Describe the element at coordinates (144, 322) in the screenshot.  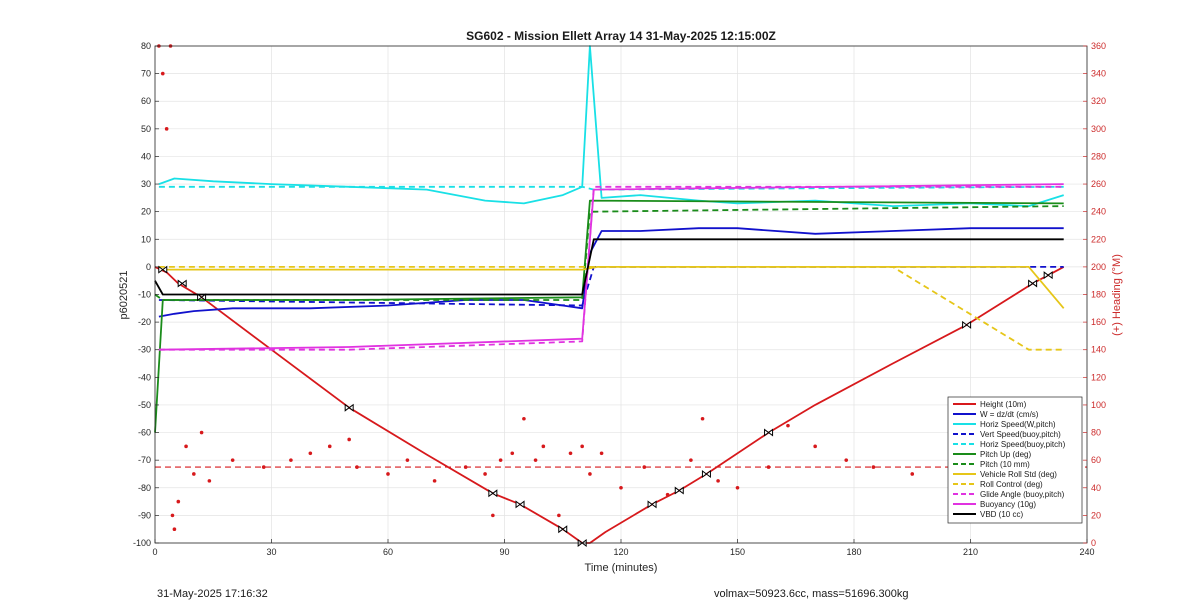
I see `y-tick-label: -20` at that location.